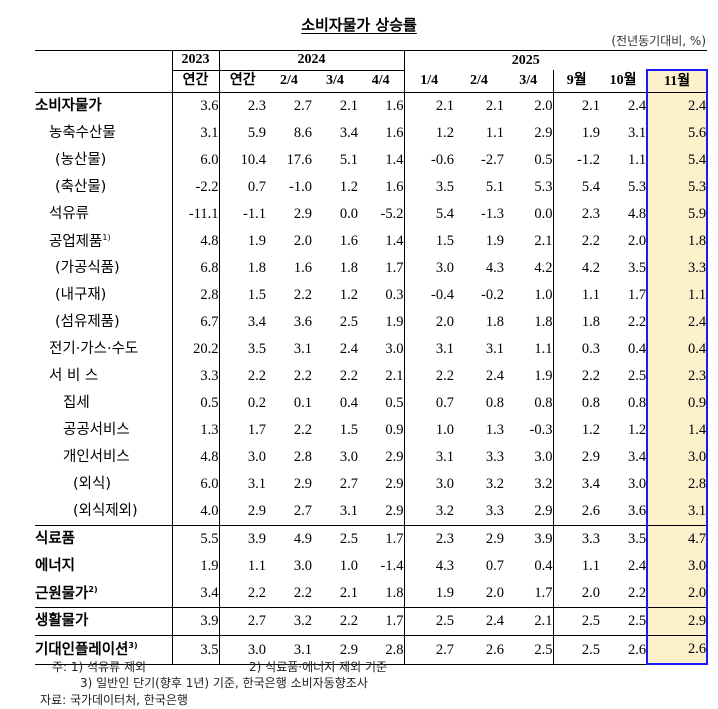 The width and height of the screenshot is (718, 709). What do you see at coordinates (335, 81) in the screenshot?
I see `header-period: 3/4` at bounding box center [335, 81].